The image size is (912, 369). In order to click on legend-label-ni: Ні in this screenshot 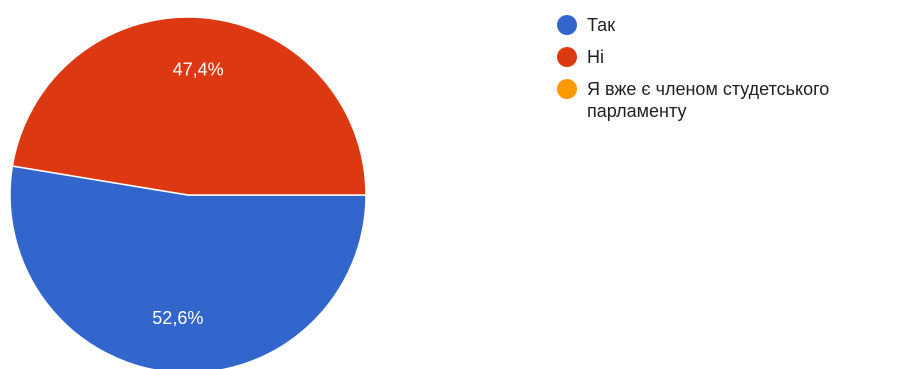, I will do `click(595, 57)`.